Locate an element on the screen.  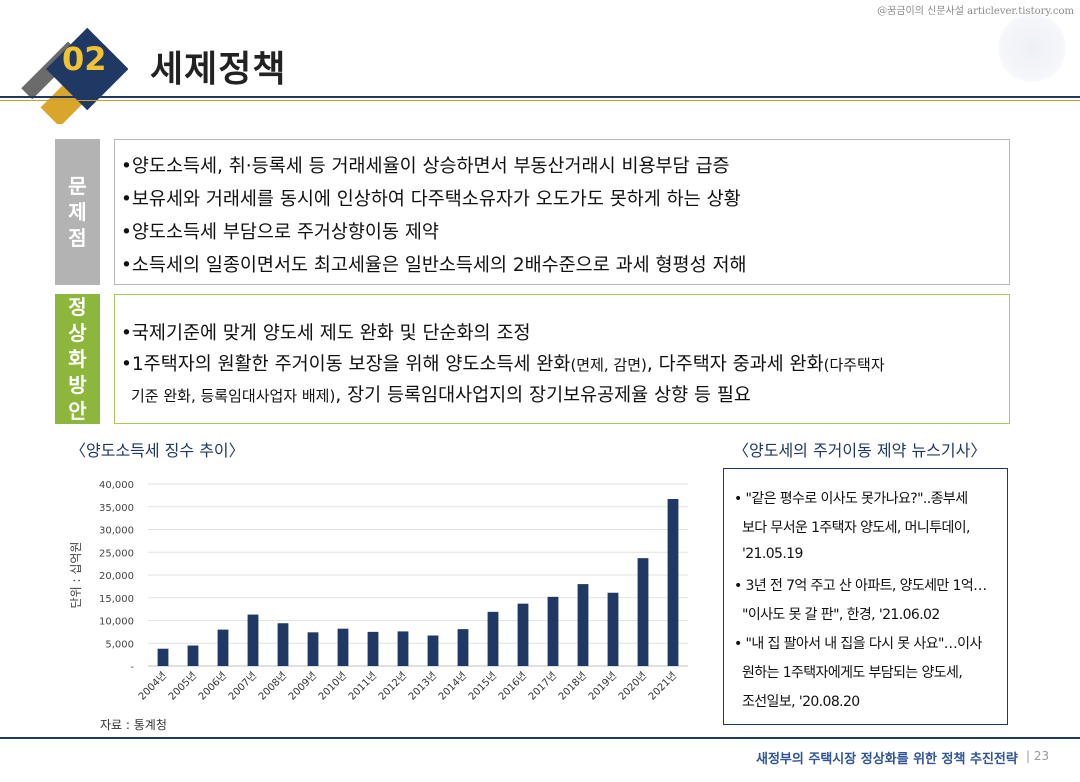
solution-label-char: 방 is located at coordinates (77, 385).